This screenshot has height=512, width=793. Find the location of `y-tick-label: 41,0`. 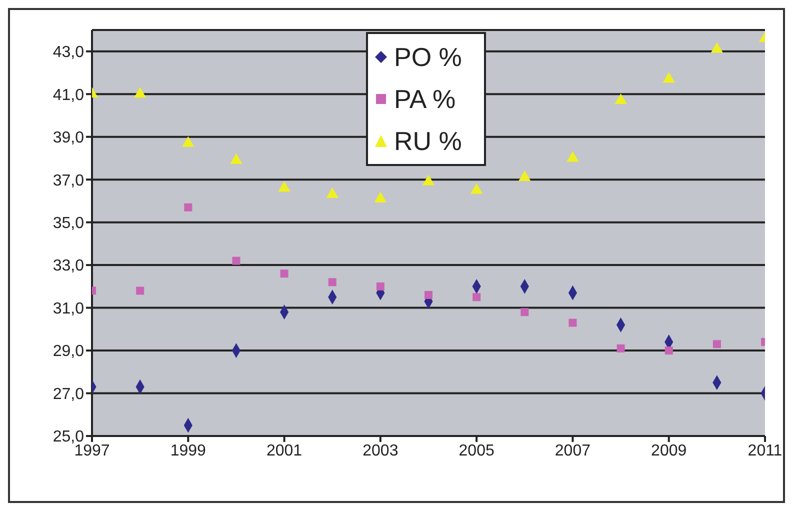

y-tick-label: 41,0 is located at coordinates (68, 95).